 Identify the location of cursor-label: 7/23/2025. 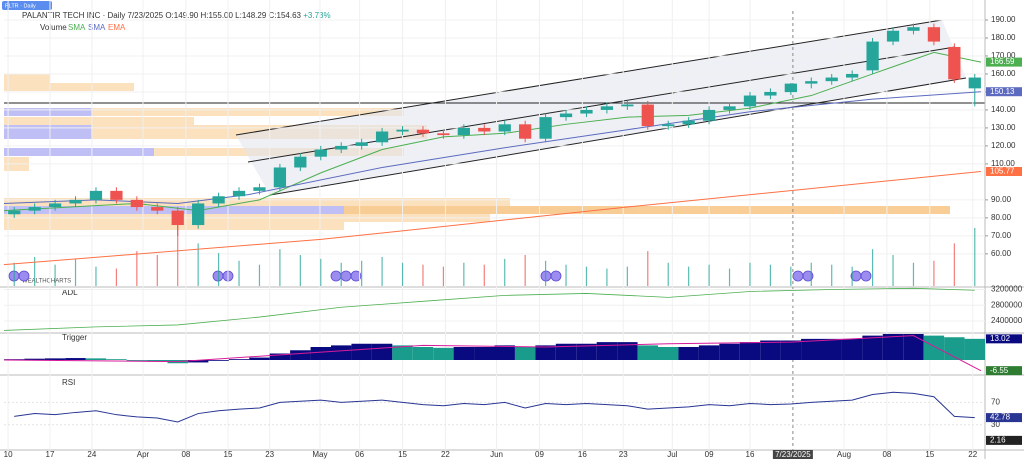
(793, 454).